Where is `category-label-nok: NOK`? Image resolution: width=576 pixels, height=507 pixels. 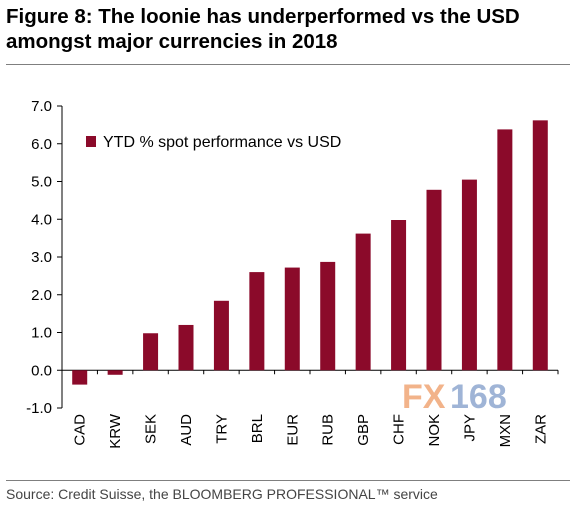 category-label-nok: NOK is located at coordinates (434, 430).